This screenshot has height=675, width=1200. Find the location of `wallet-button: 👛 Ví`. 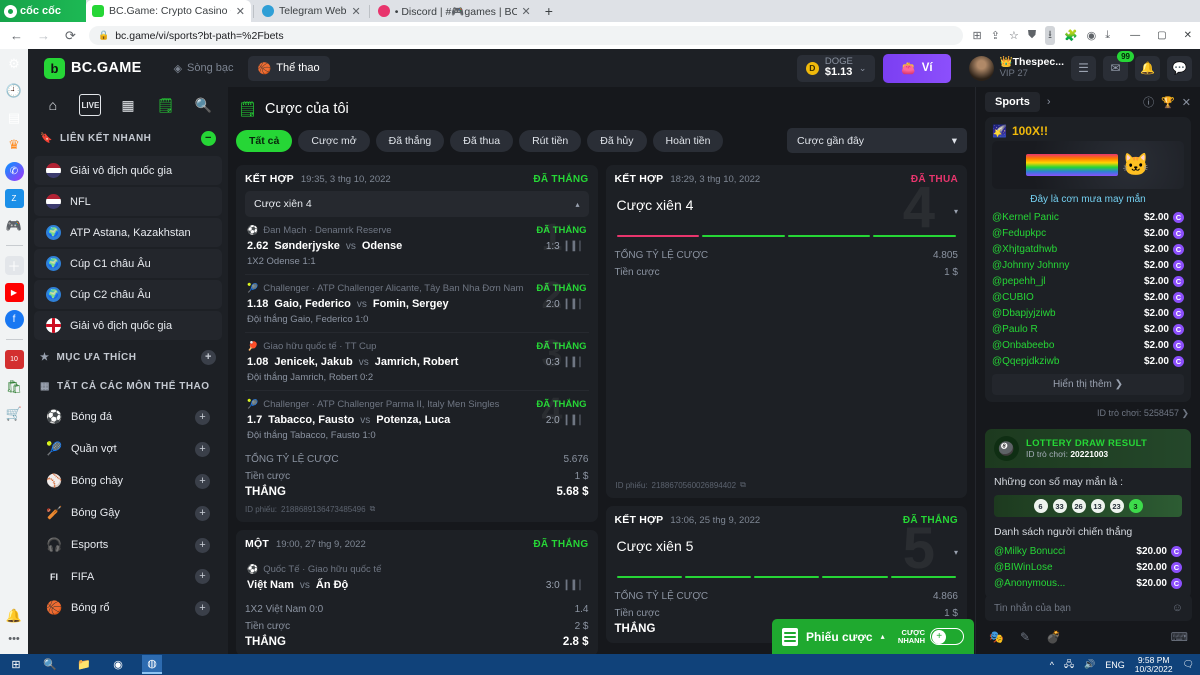

wallet-button: 👛 Ví is located at coordinates (917, 68).